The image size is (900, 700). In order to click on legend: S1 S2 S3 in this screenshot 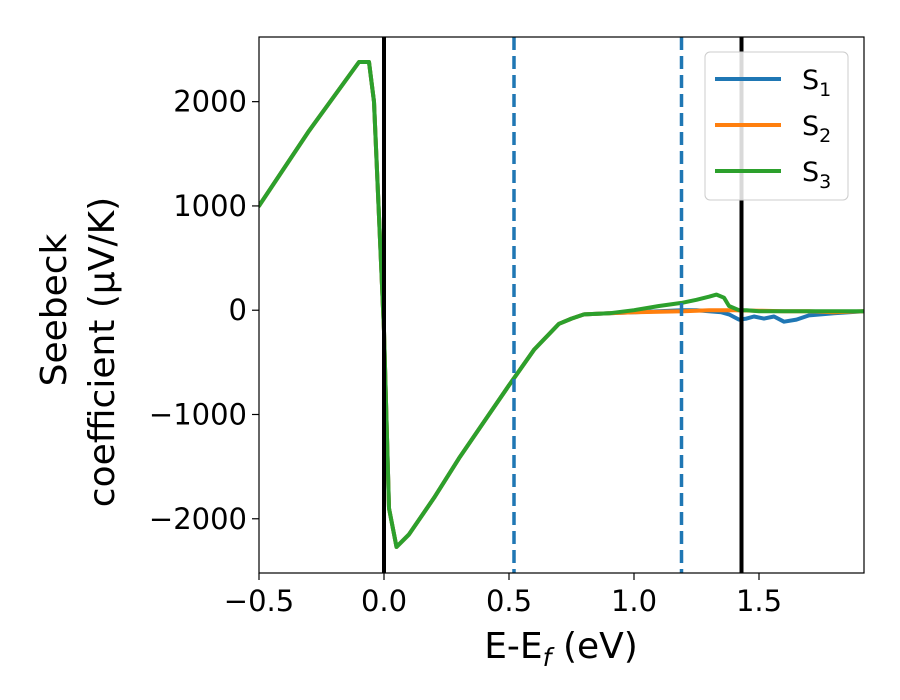, I will do `click(776, 126)`.